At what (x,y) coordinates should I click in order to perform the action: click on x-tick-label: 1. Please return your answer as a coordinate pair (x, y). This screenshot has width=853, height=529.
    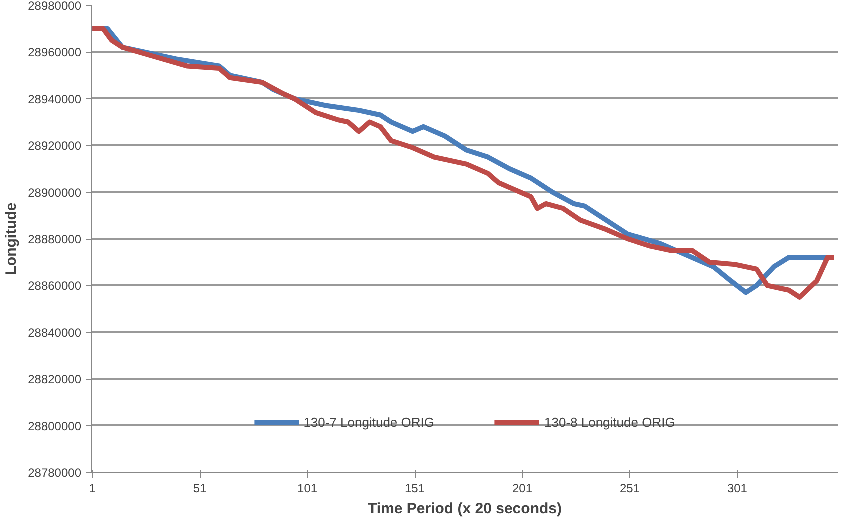
    Looking at the image, I should click on (92, 489).